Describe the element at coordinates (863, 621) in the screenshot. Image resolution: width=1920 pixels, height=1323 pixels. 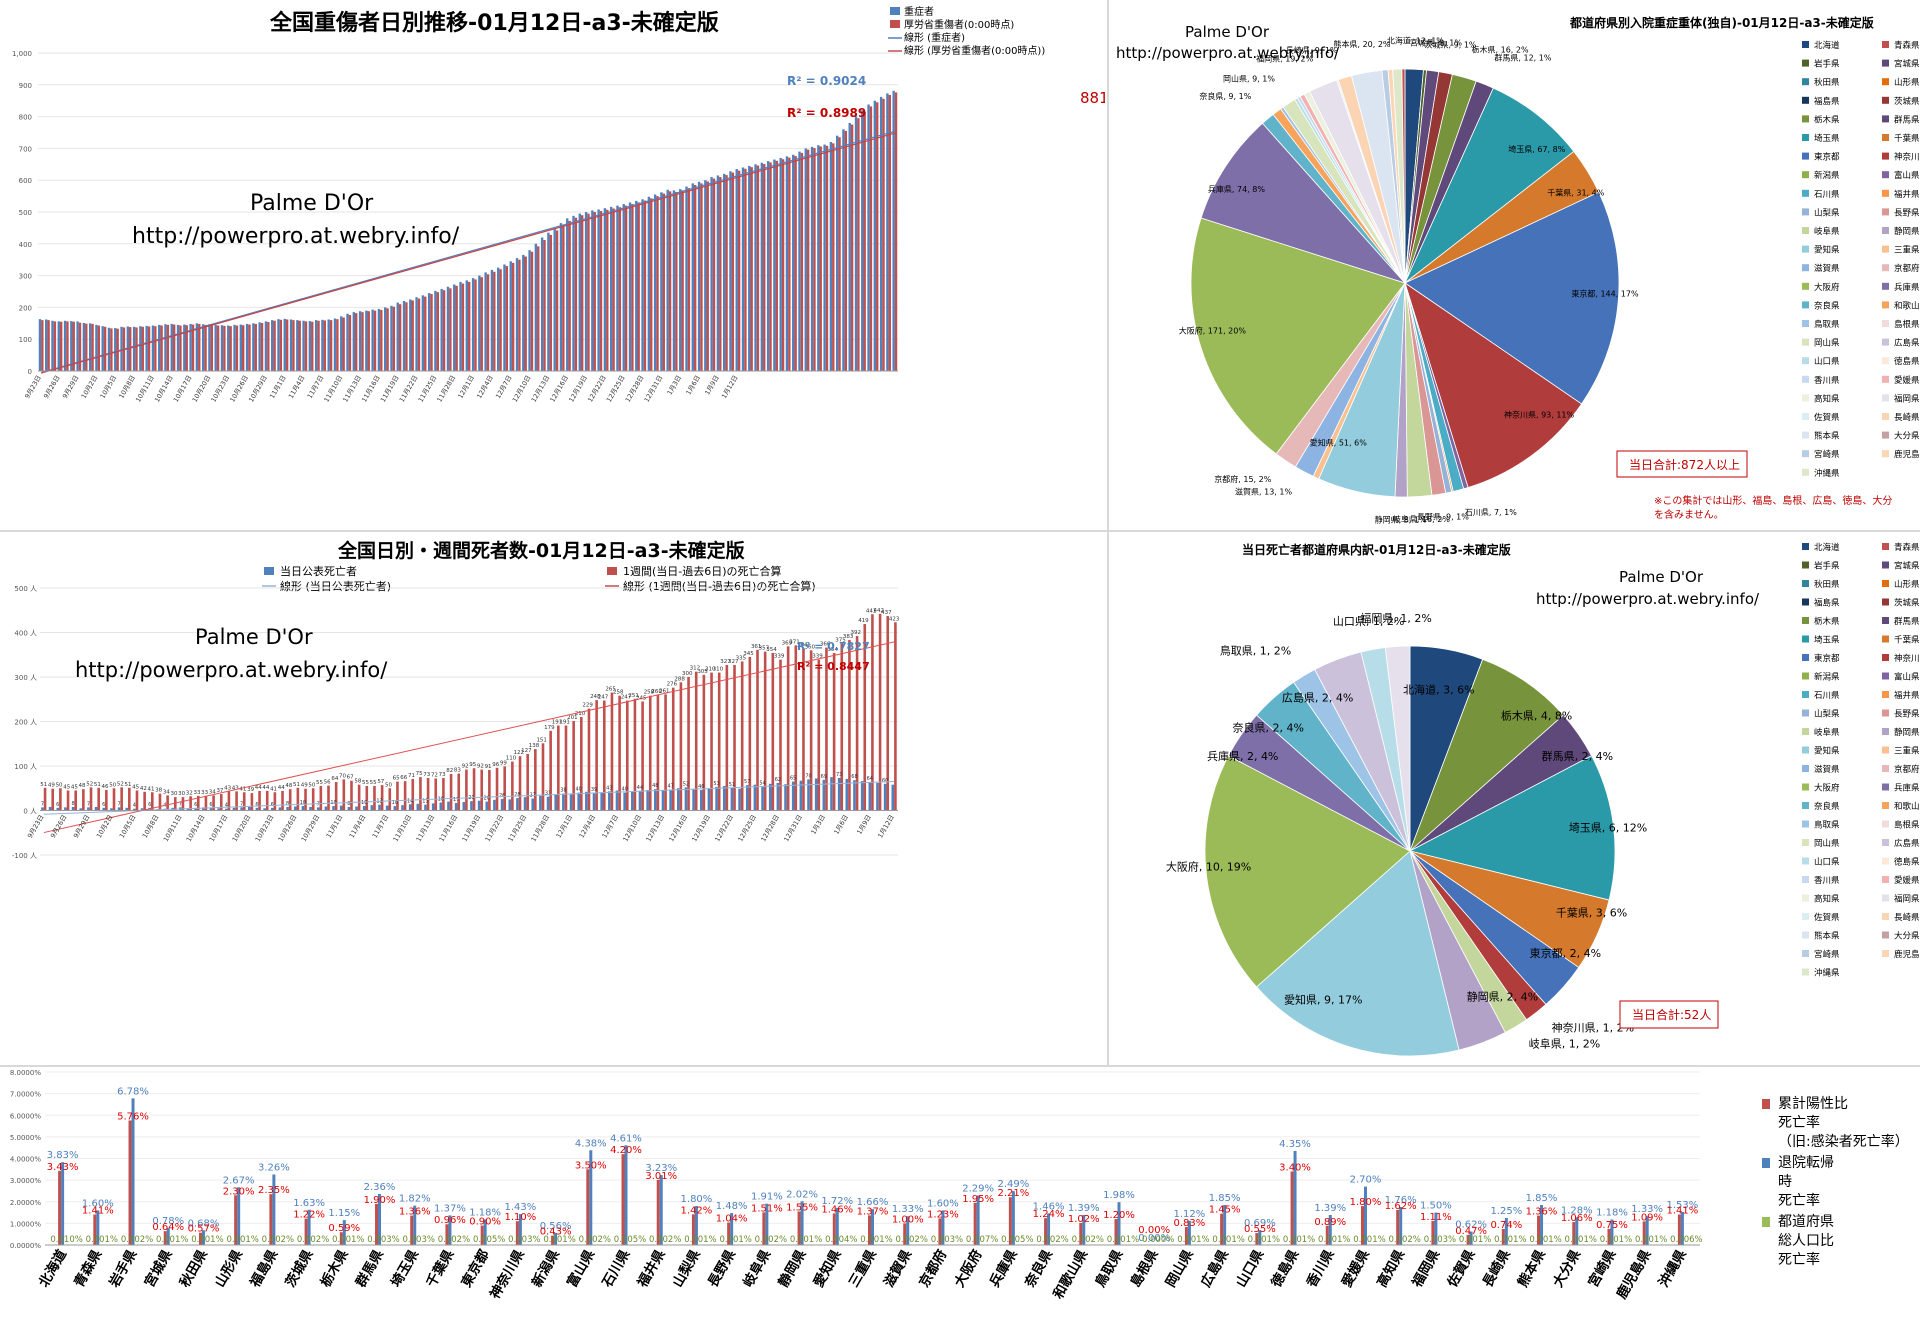
I see `weekly-data-label: 419` at that location.